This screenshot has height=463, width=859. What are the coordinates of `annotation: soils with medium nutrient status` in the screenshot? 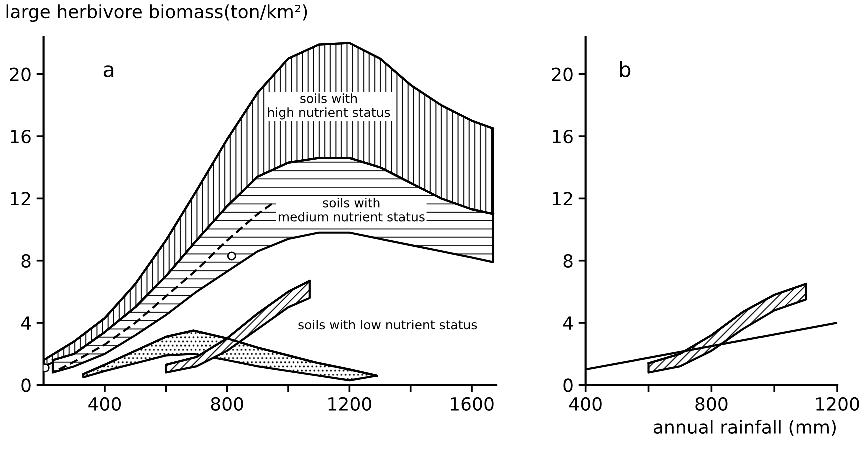 It's located at (351, 210).